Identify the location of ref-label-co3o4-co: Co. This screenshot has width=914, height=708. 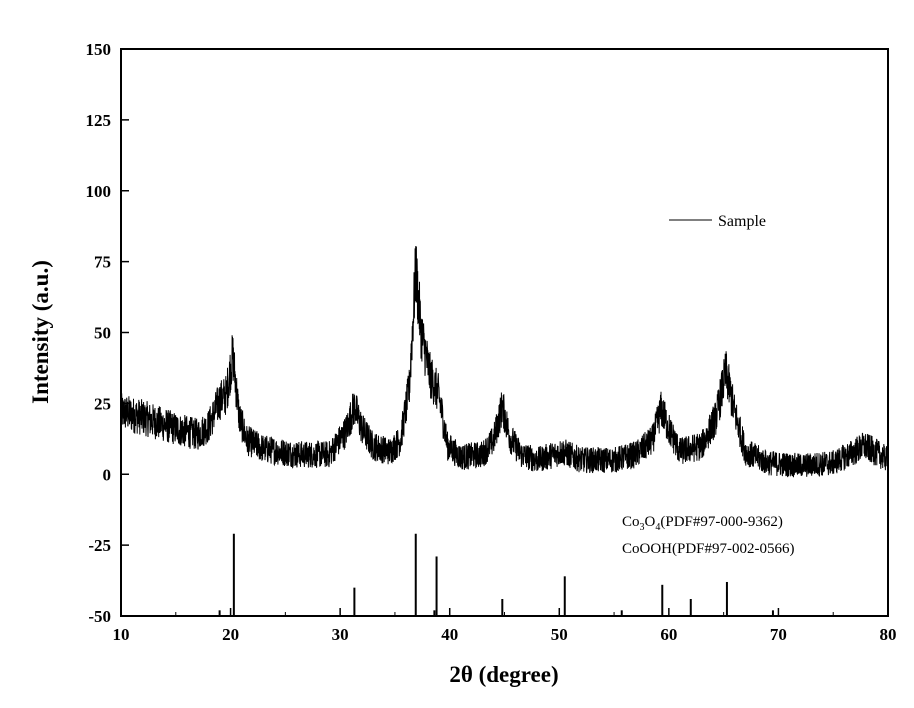
(631, 522).